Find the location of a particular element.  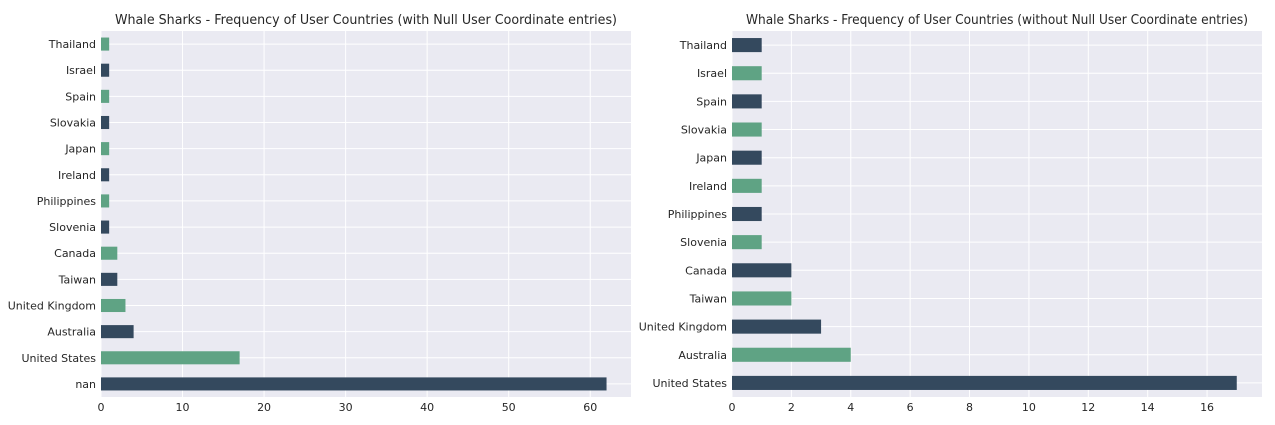

x-tick-label: 14 is located at coordinates (1148, 407).